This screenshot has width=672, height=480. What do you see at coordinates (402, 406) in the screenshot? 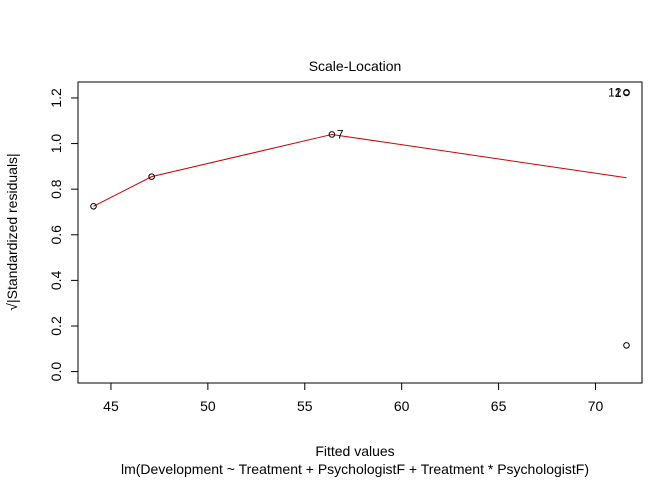
I see `x-tick-label: 60` at bounding box center [402, 406].